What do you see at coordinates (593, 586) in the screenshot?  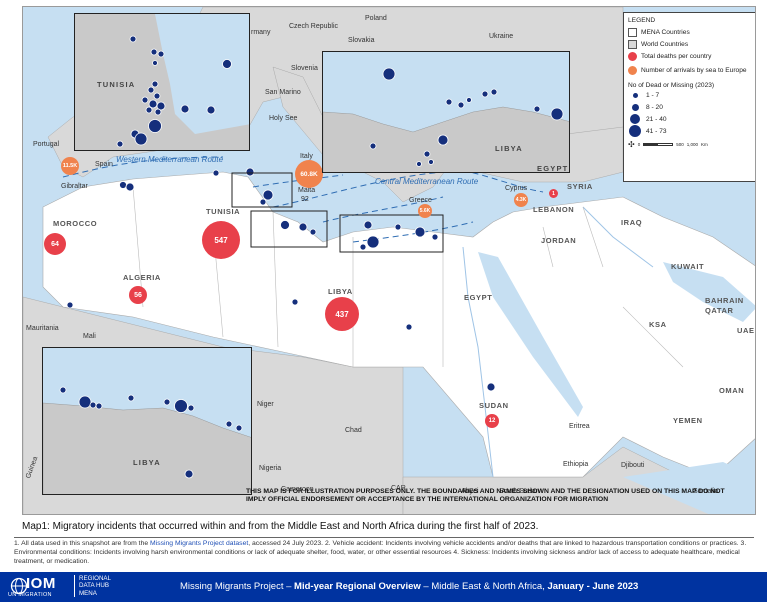 I see `footer-title-d: January - June 2023` at bounding box center [593, 586].